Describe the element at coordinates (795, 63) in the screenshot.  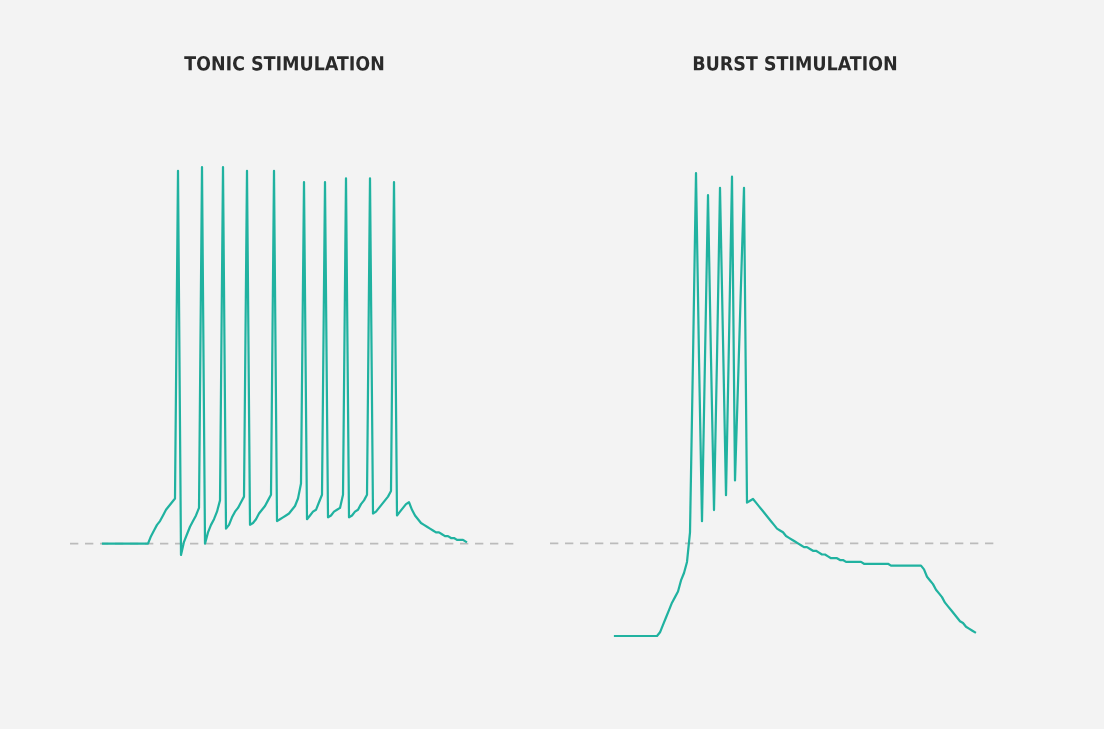
I see `chart-title: BURST STIMULATION` at that location.